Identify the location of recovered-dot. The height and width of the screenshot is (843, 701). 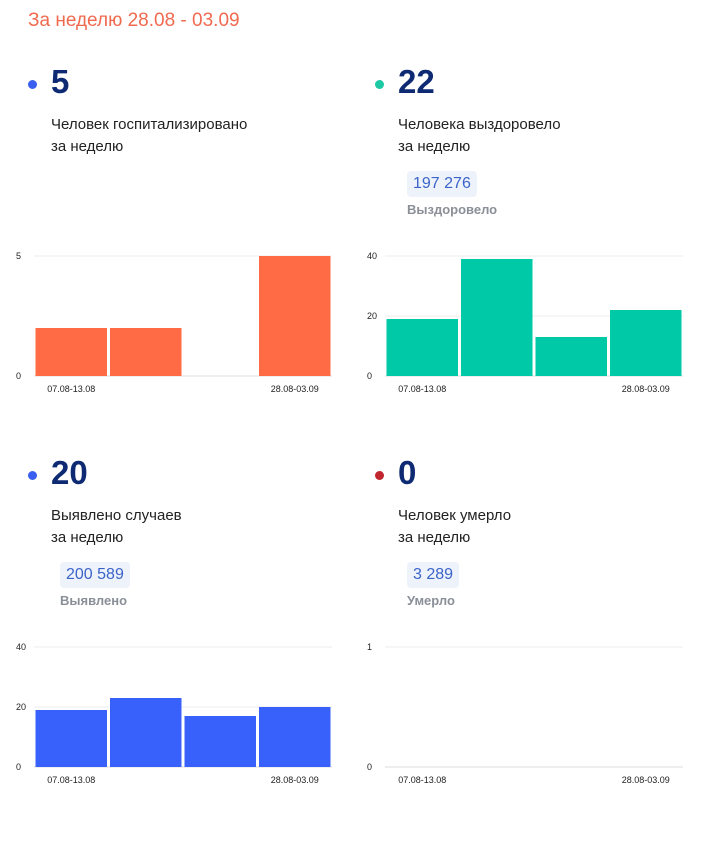
(379, 84).